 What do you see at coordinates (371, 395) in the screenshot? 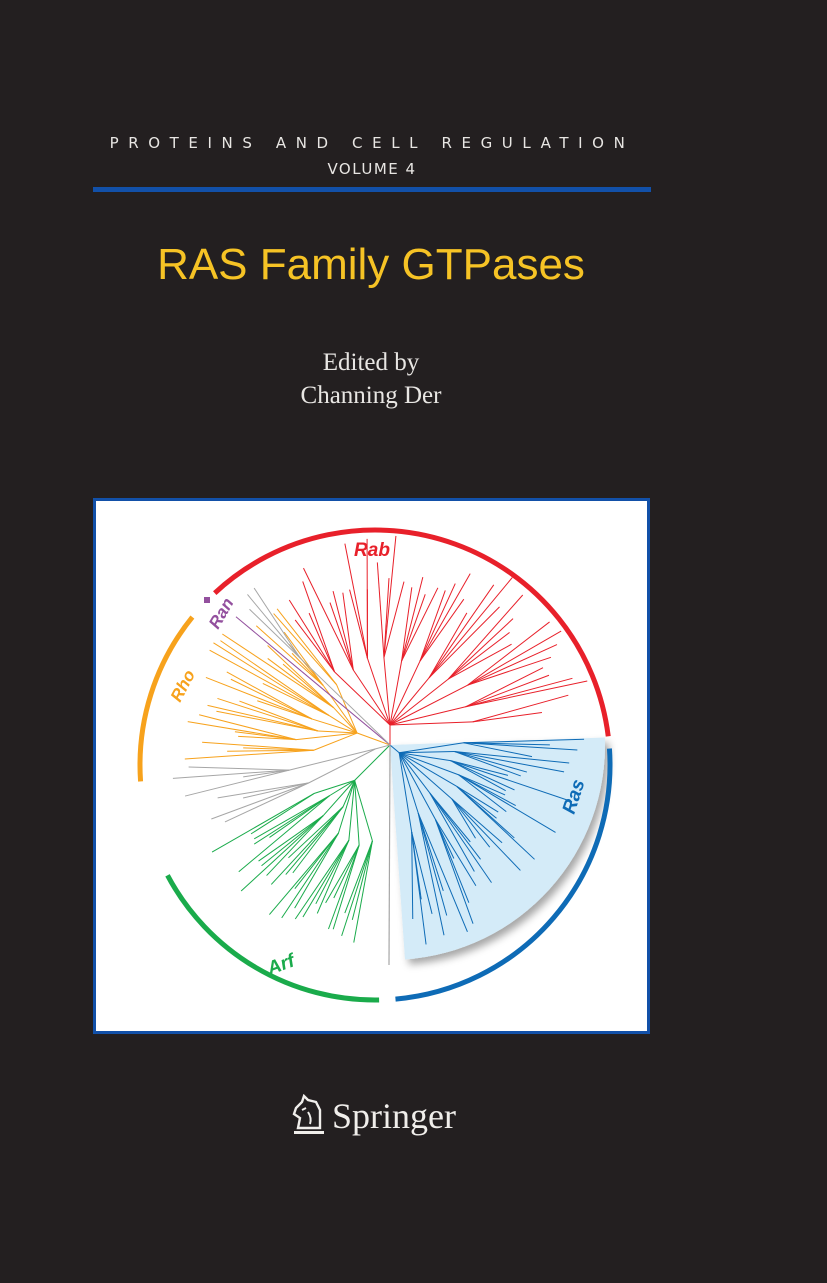
I see `editor-name: Channing Der` at bounding box center [371, 395].